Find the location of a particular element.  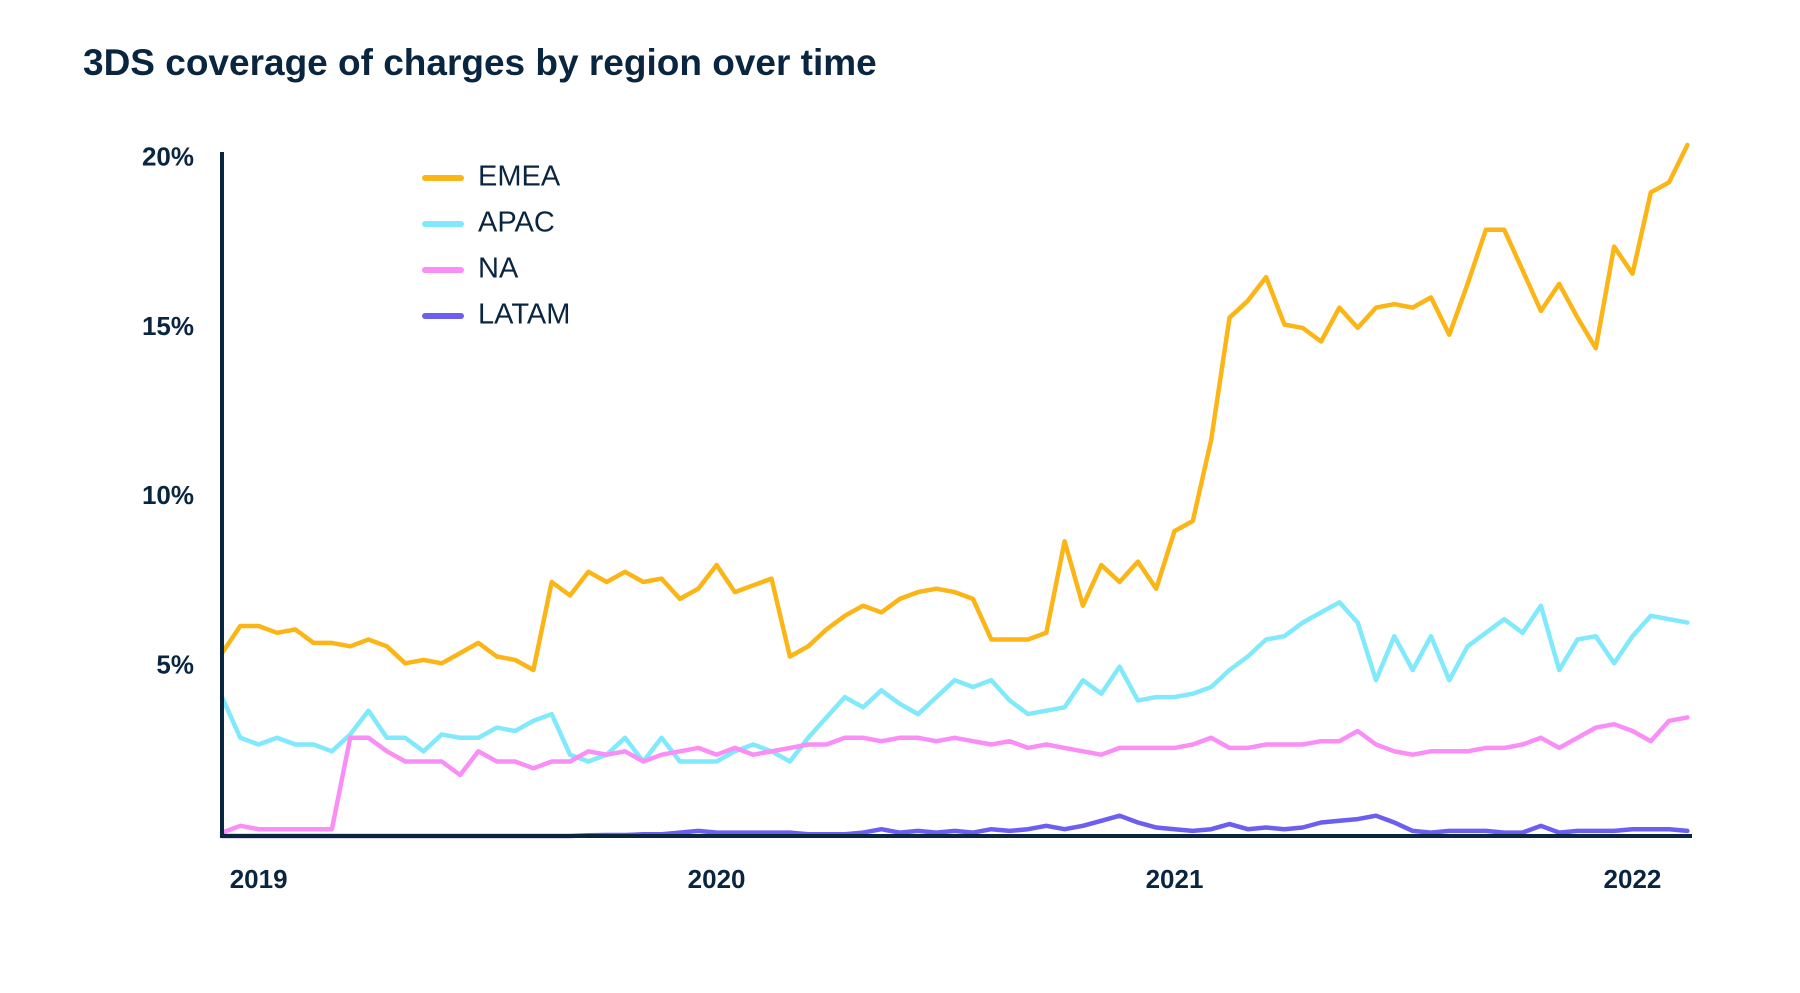

y-tick-label: 15% is located at coordinates (168, 326).